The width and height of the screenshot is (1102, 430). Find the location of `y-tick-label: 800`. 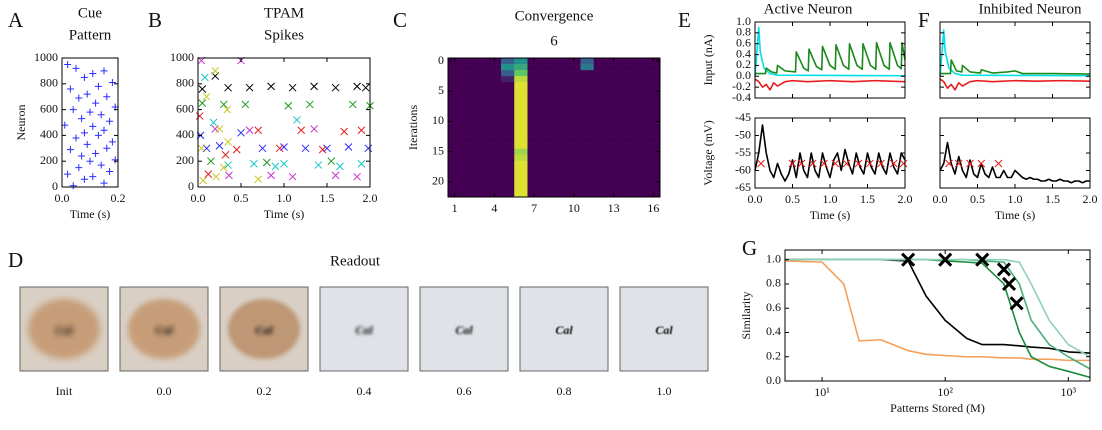

y-tick-label: 800 is located at coordinates (185, 83).